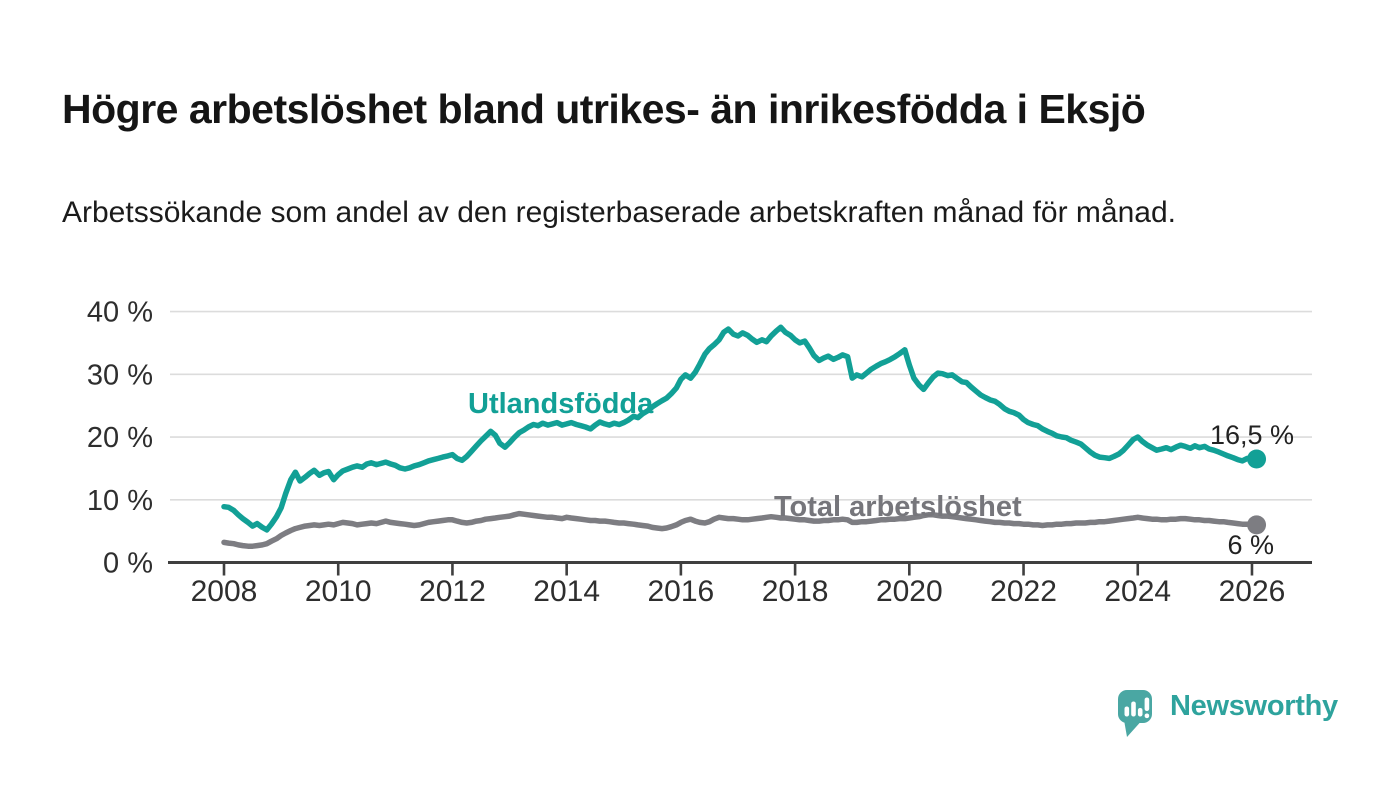 The width and height of the screenshot is (1400, 794). I want to click on x-tick-label-2014: 2014, so click(566, 591).